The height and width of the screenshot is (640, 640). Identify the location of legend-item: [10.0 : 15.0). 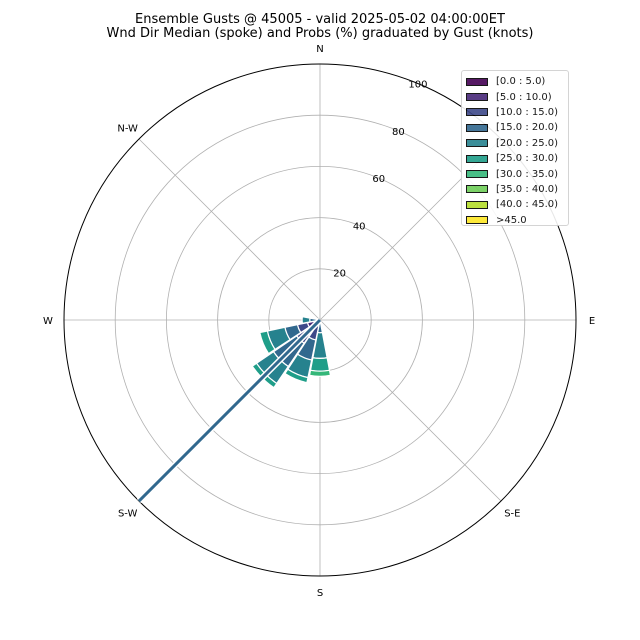
(515, 112).